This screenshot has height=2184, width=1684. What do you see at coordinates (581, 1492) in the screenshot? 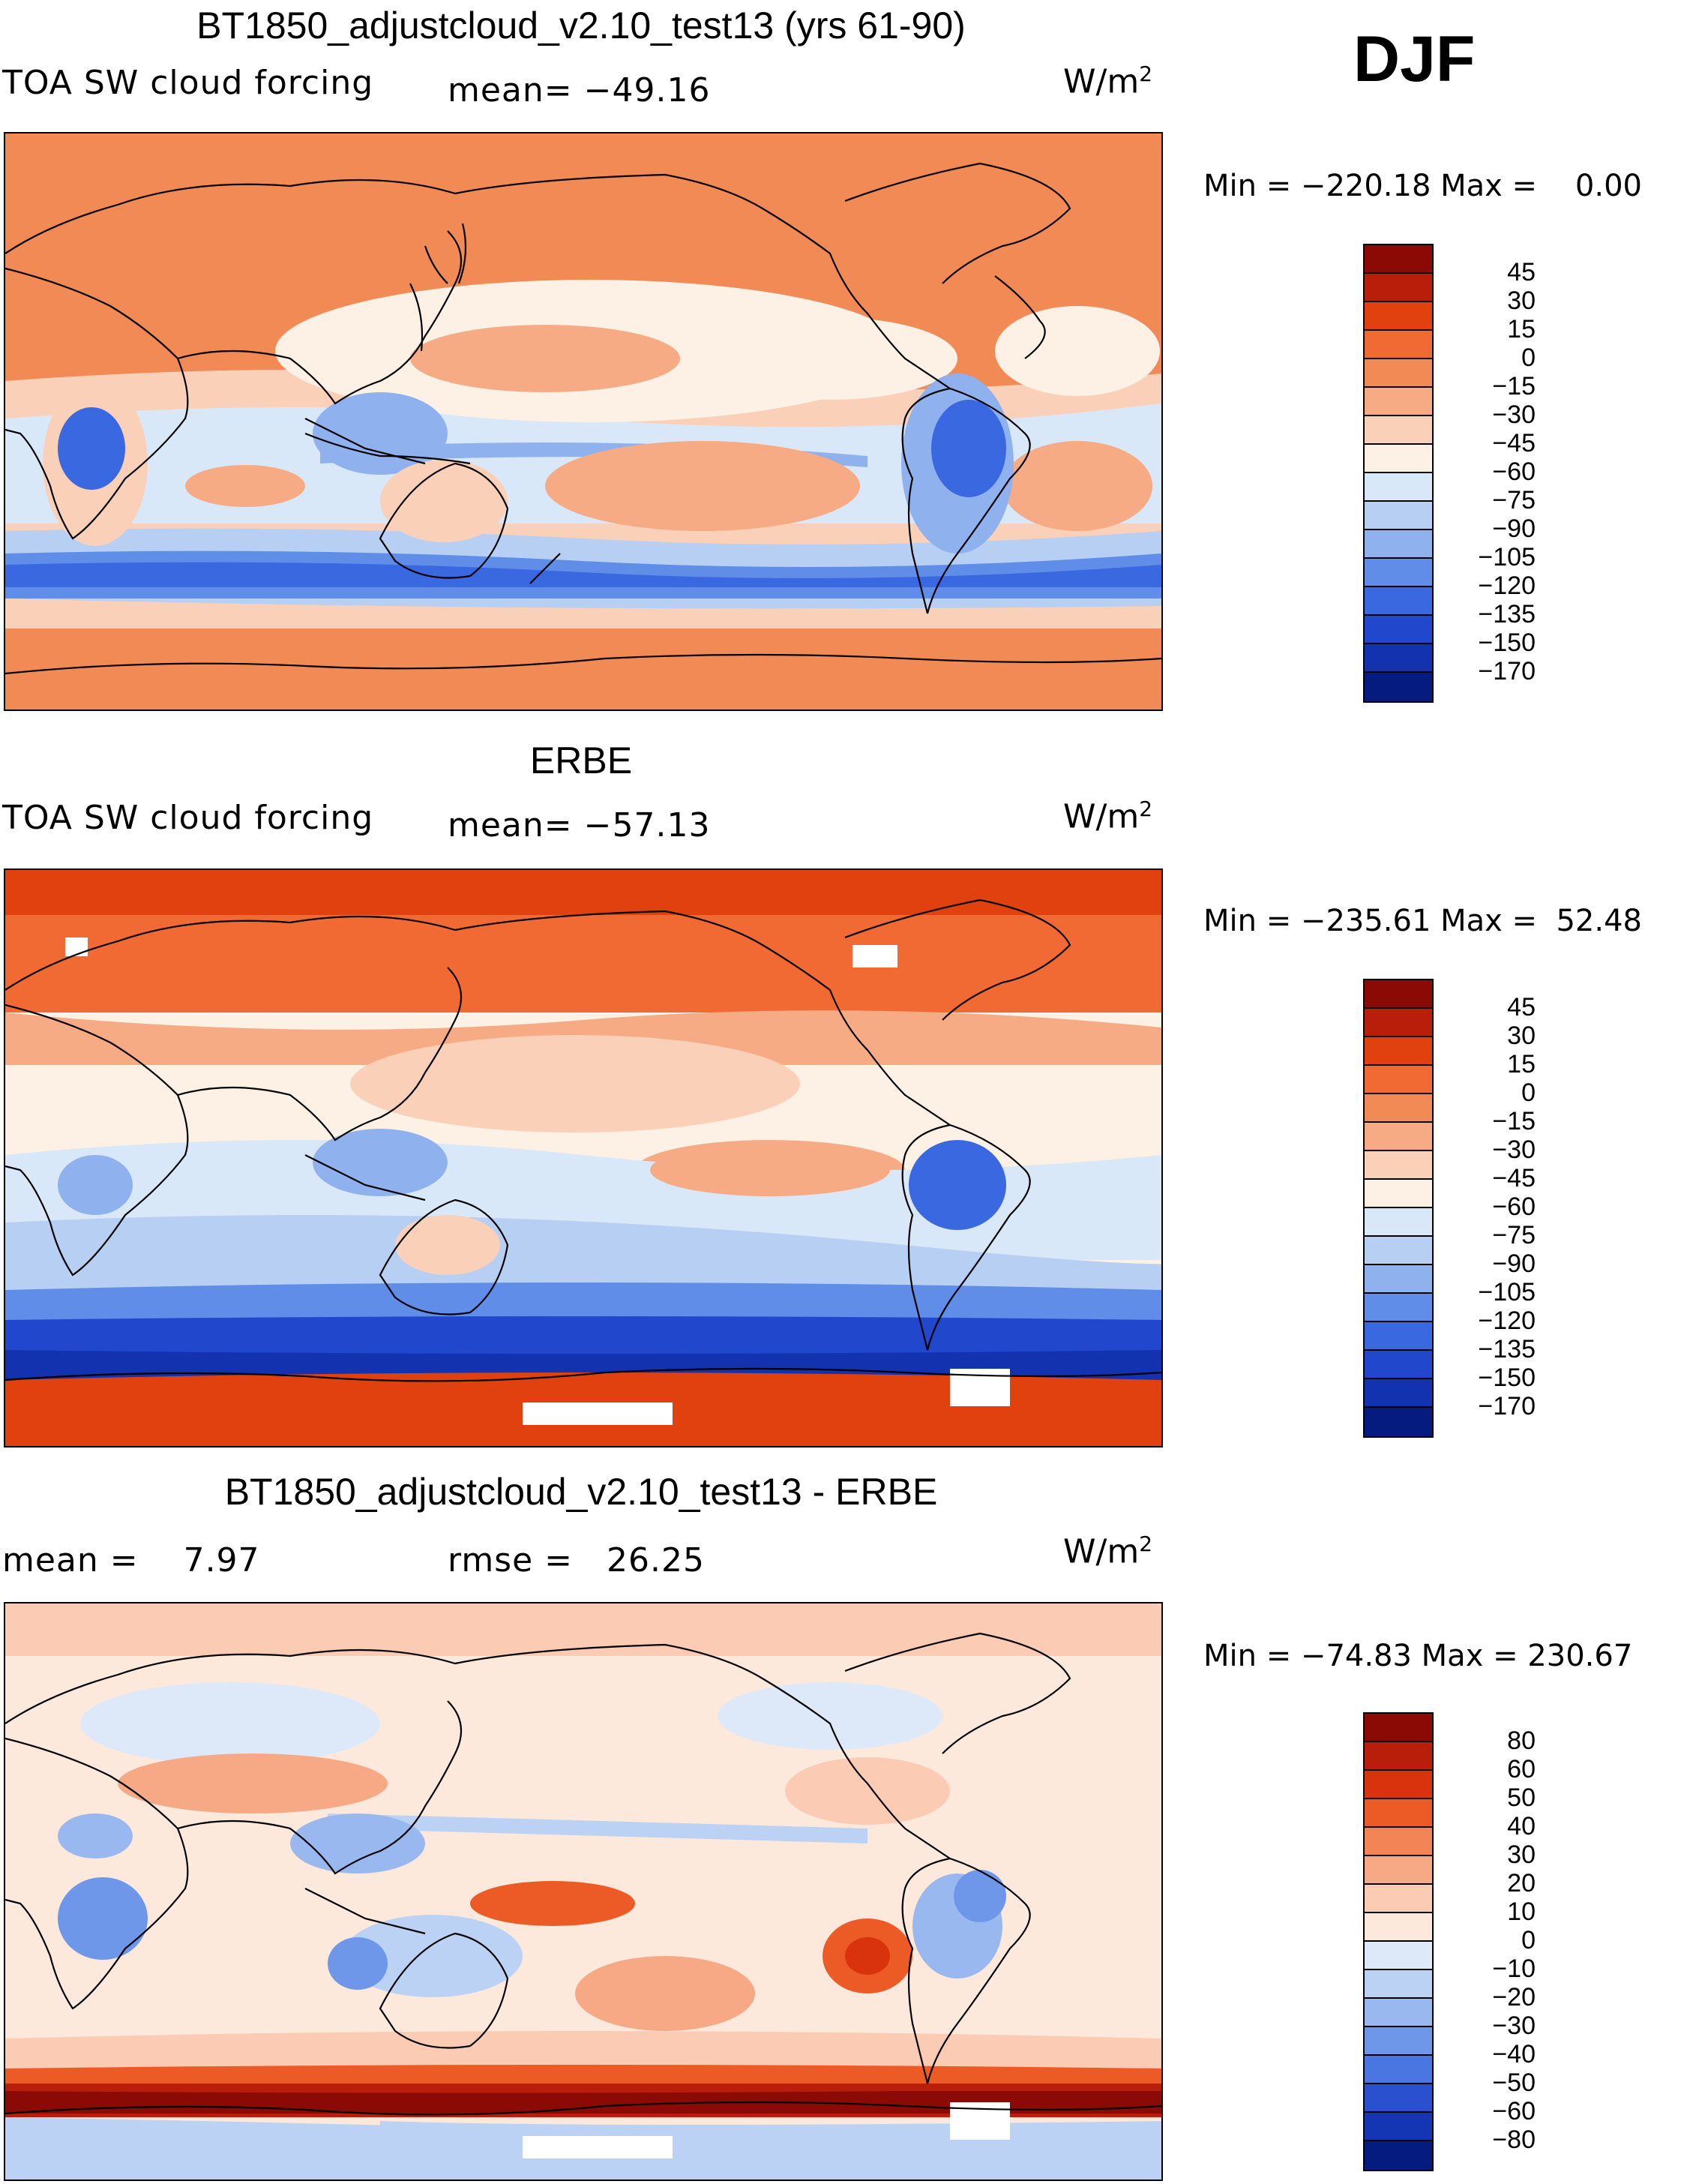
I see `panel3-title: BT1850_adjustcloud_v2.10_test13 - ERBE` at bounding box center [581, 1492].